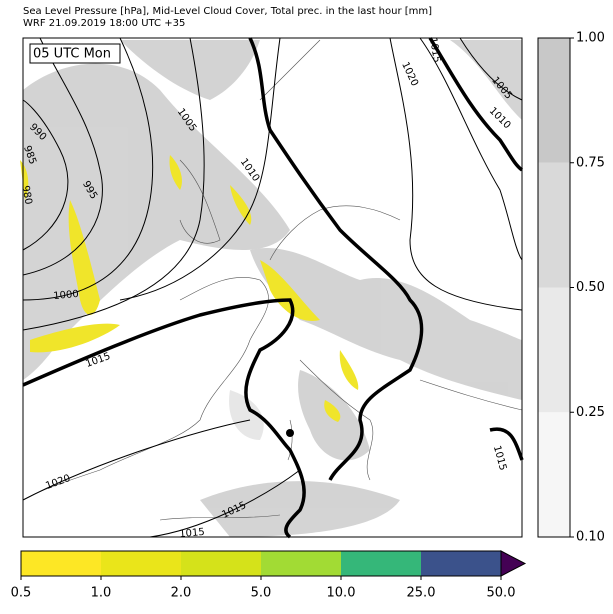 This screenshot has height=614, width=613. What do you see at coordinates (181, 593) in the screenshot?
I see `colorbar-tick-label: 2.0` at bounding box center [181, 593].